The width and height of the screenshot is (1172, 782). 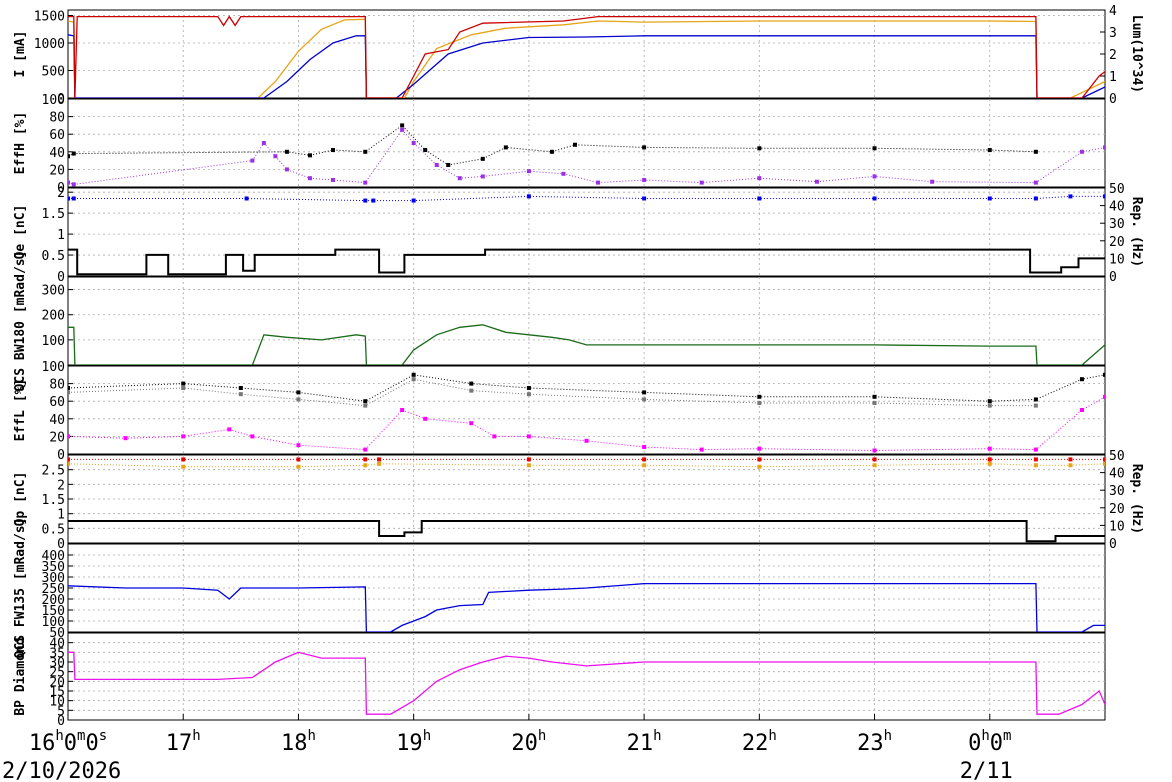 What do you see at coordinates (61, 485) in the screenshot?
I see `y-tick-label: 2` at bounding box center [61, 485].